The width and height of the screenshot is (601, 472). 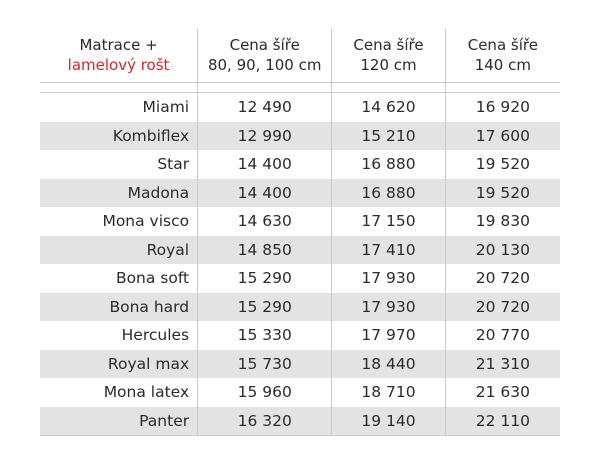 What do you see at coordinates (149, 306) in the screenshot?
I see `product-name: Bona hard` at bounding box center [149, 306].